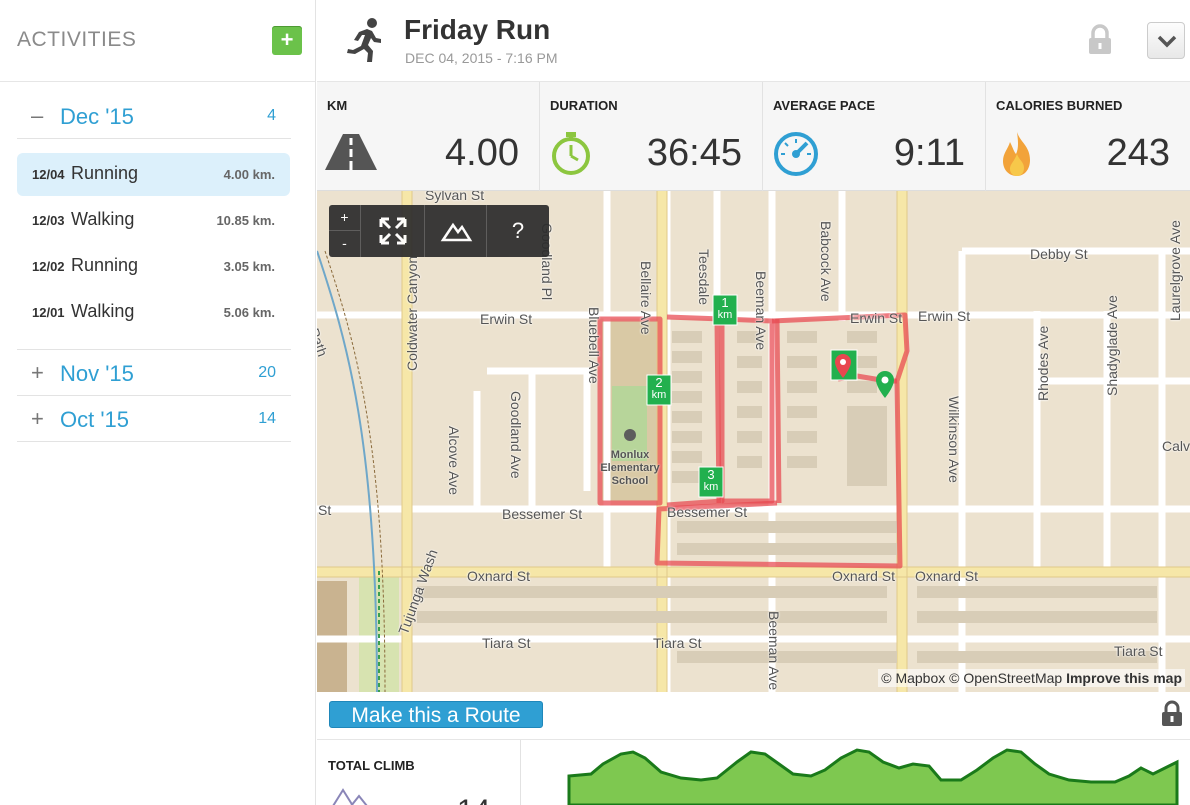 This screenshot has width=1190, height=805. I want to click on street-label: Coldwater Canyon, so click(412, 313).